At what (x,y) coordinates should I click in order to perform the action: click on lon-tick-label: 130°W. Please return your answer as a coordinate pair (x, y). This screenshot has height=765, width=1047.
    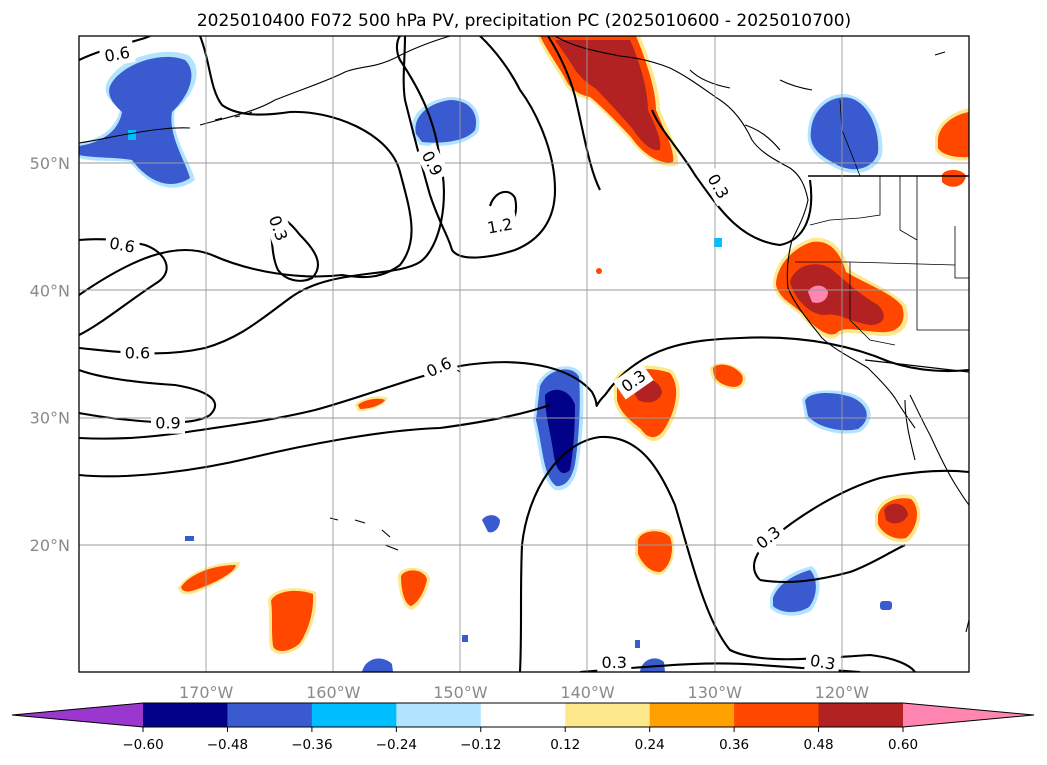
    Looking at the image, I should click on (715, 692).